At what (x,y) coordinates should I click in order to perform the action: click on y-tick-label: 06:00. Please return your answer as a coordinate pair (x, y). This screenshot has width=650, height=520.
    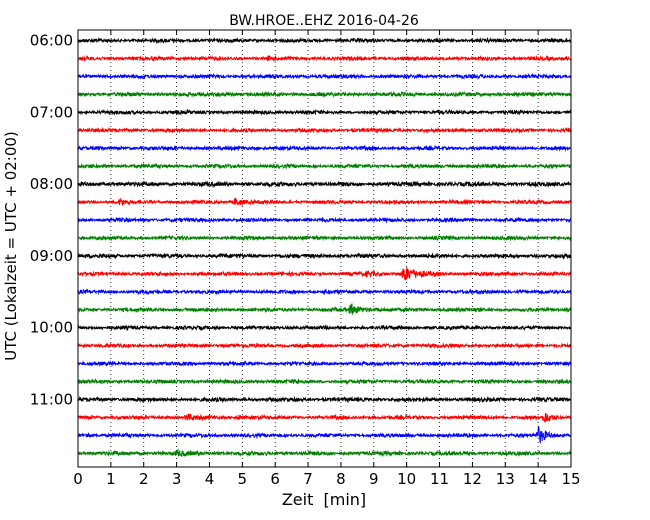
    Looking at the image, I should click on (51, 41).